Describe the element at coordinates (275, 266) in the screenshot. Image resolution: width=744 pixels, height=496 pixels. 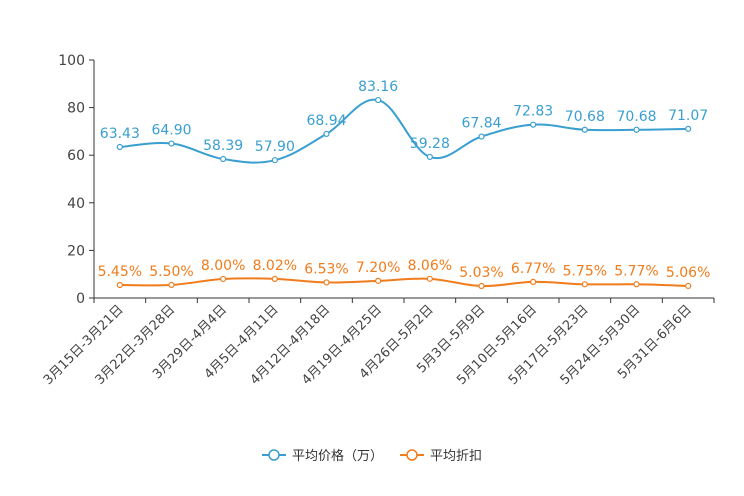
I see `data-label: 8.02%` at that location.